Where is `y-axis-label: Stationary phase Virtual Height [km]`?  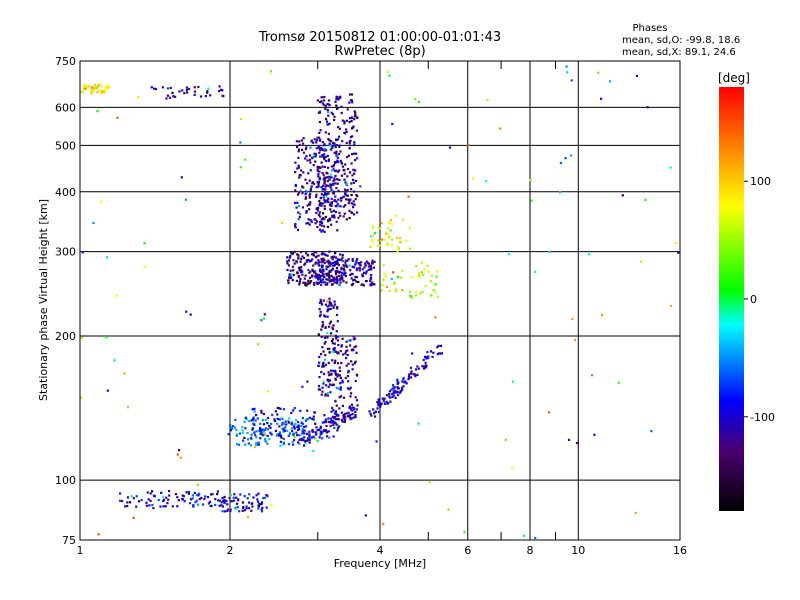
y-axis-label: Stationary phase Virtual Height [km] is located at coordinates (43, 300).